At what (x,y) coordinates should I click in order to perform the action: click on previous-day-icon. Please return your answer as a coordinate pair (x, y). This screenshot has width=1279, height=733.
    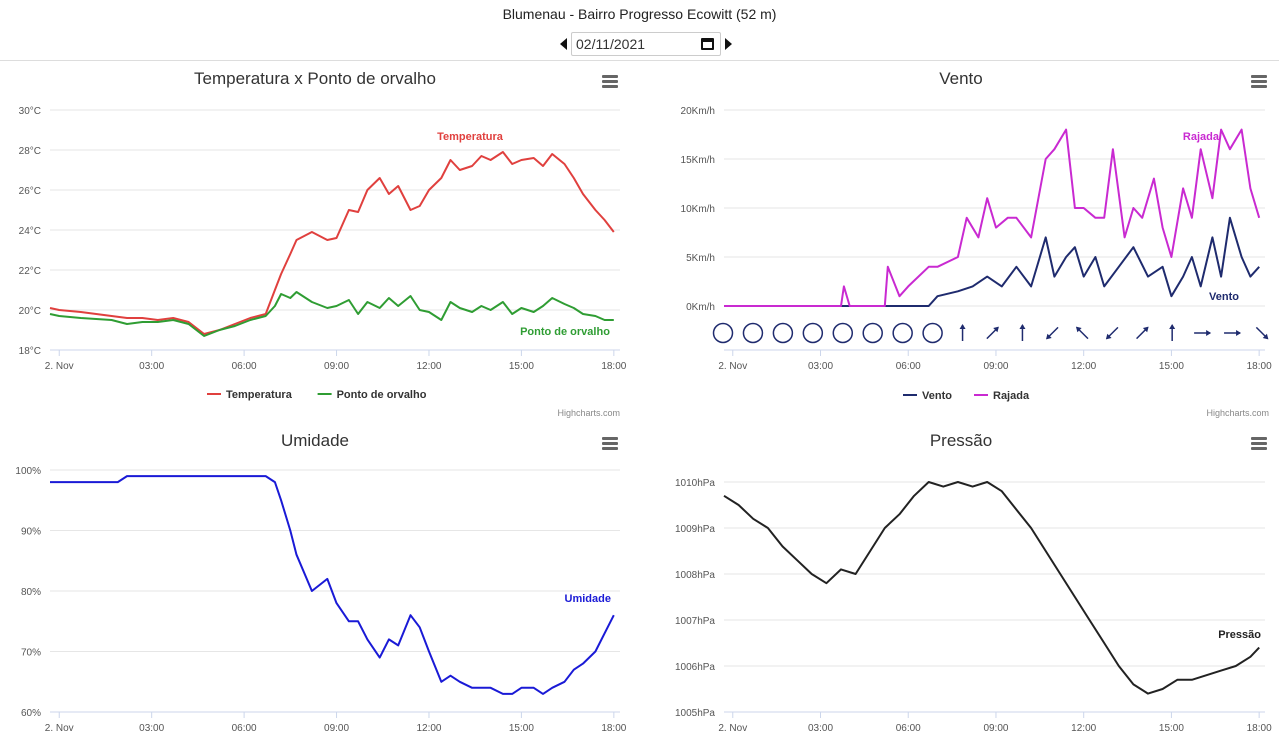
    Looking at the image, I should click on (563, 44).